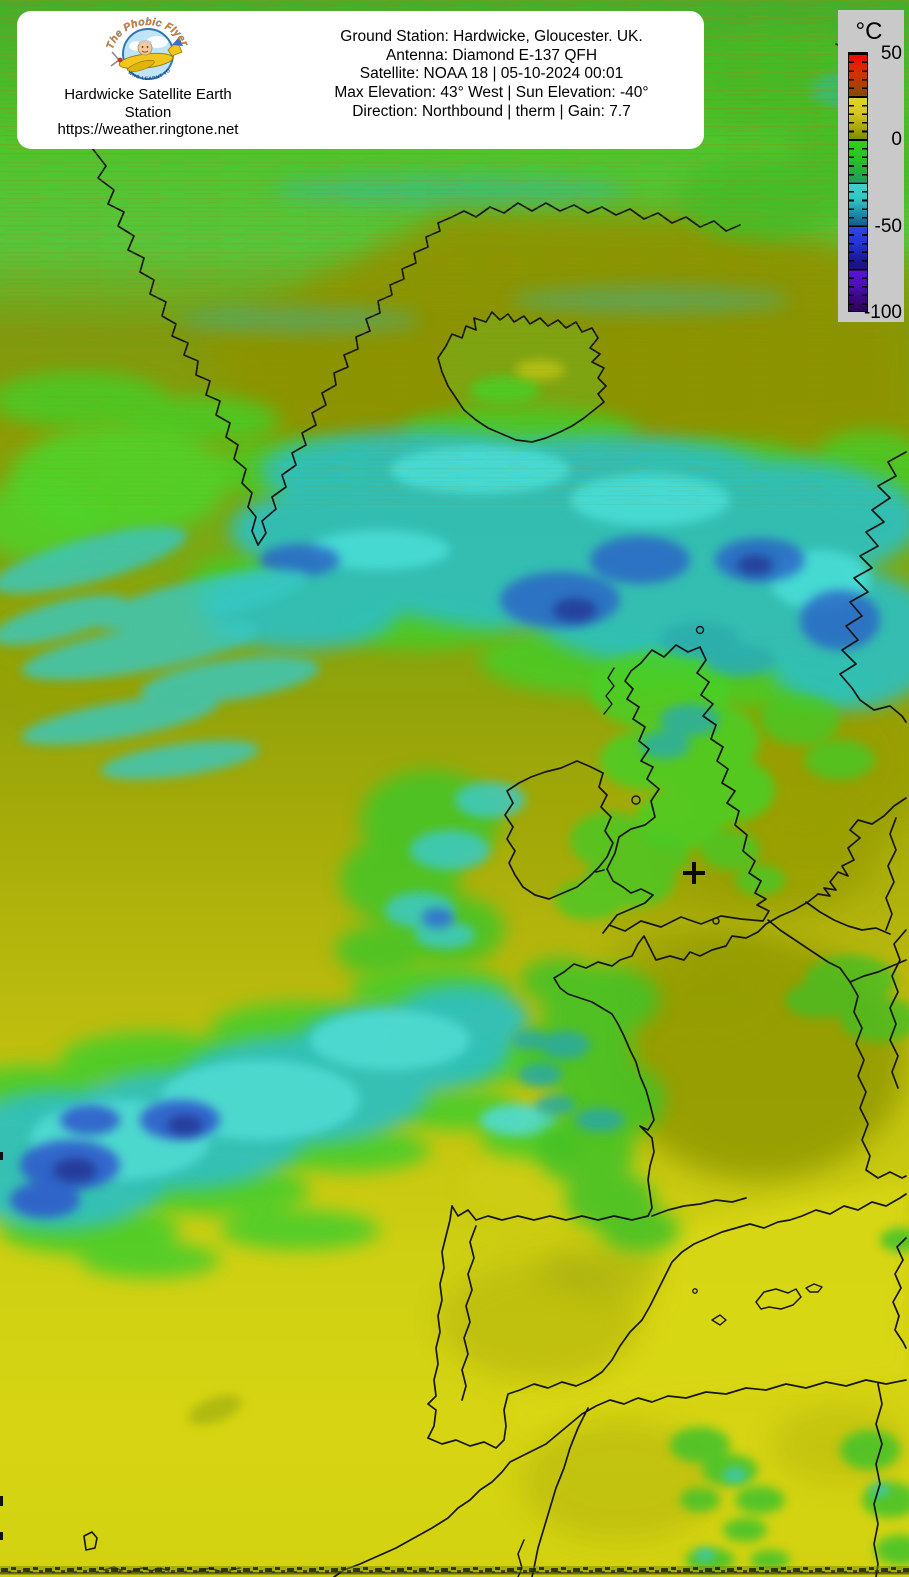 This screenshot has width=909, height=1577. I want to click on scale-ticks-left, so click(851, 182).